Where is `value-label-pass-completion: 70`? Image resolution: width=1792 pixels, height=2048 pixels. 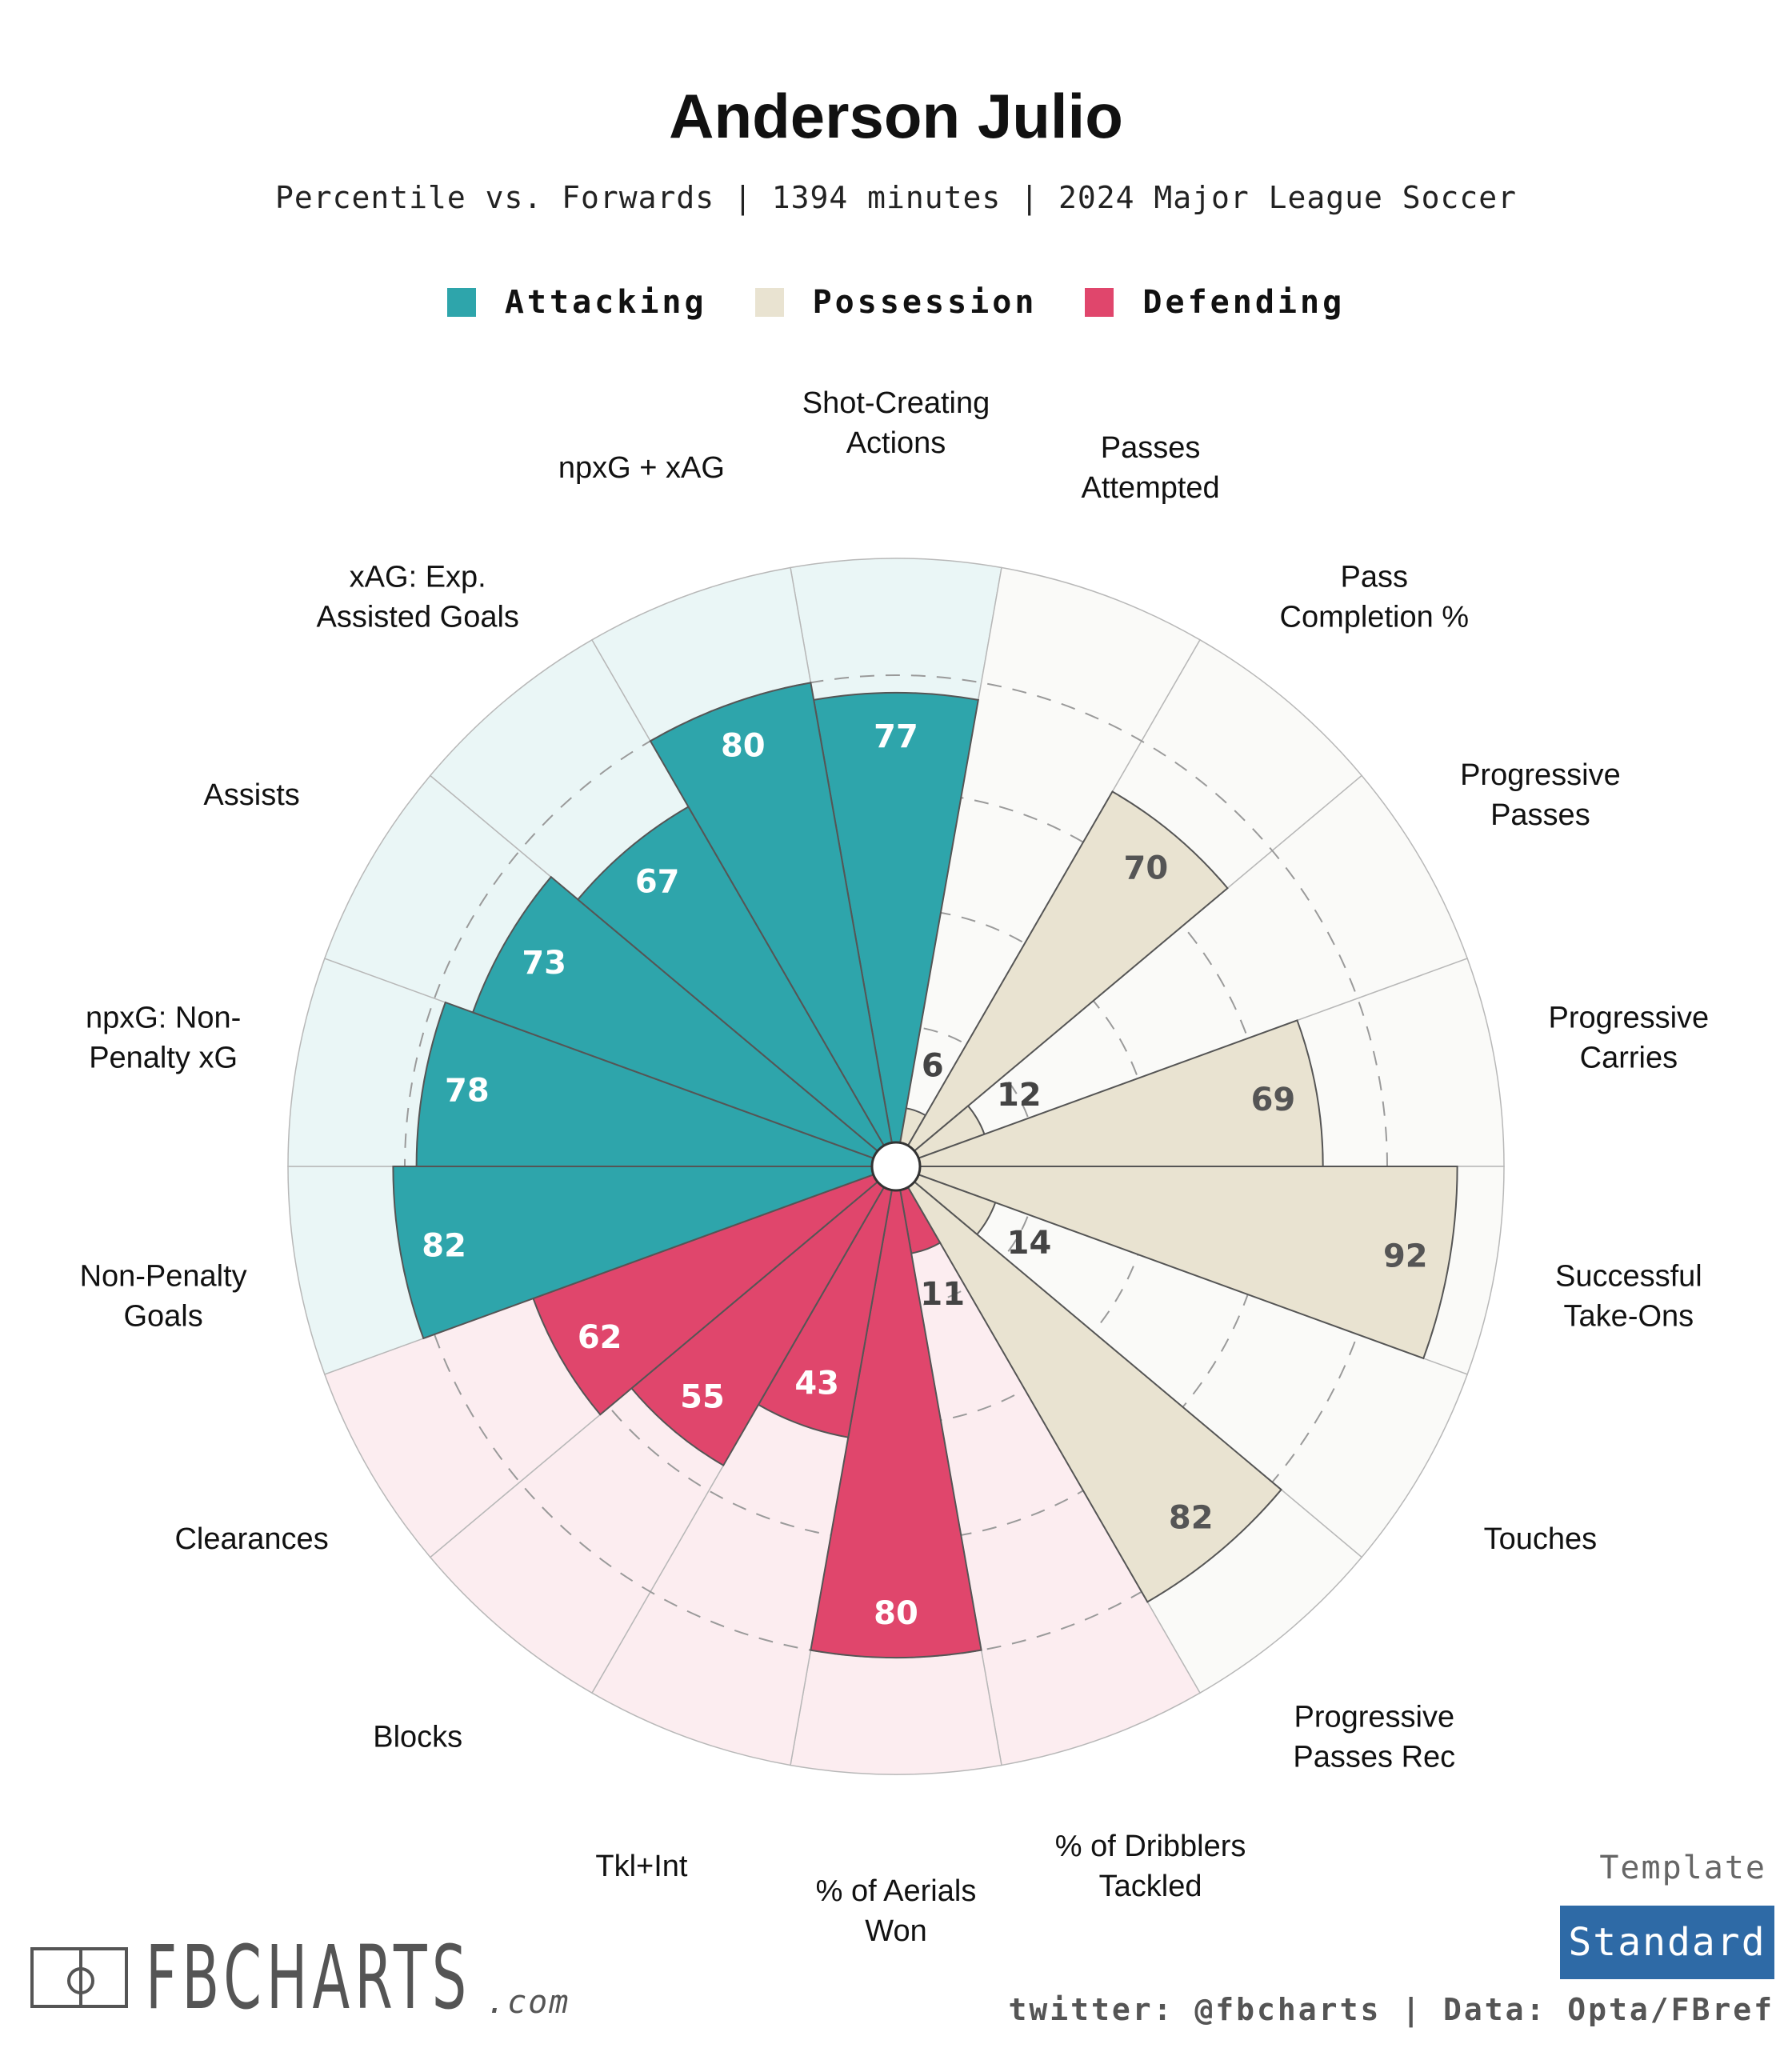
value-label-pass-completion: 70 is located at coordinates (1146, 868).